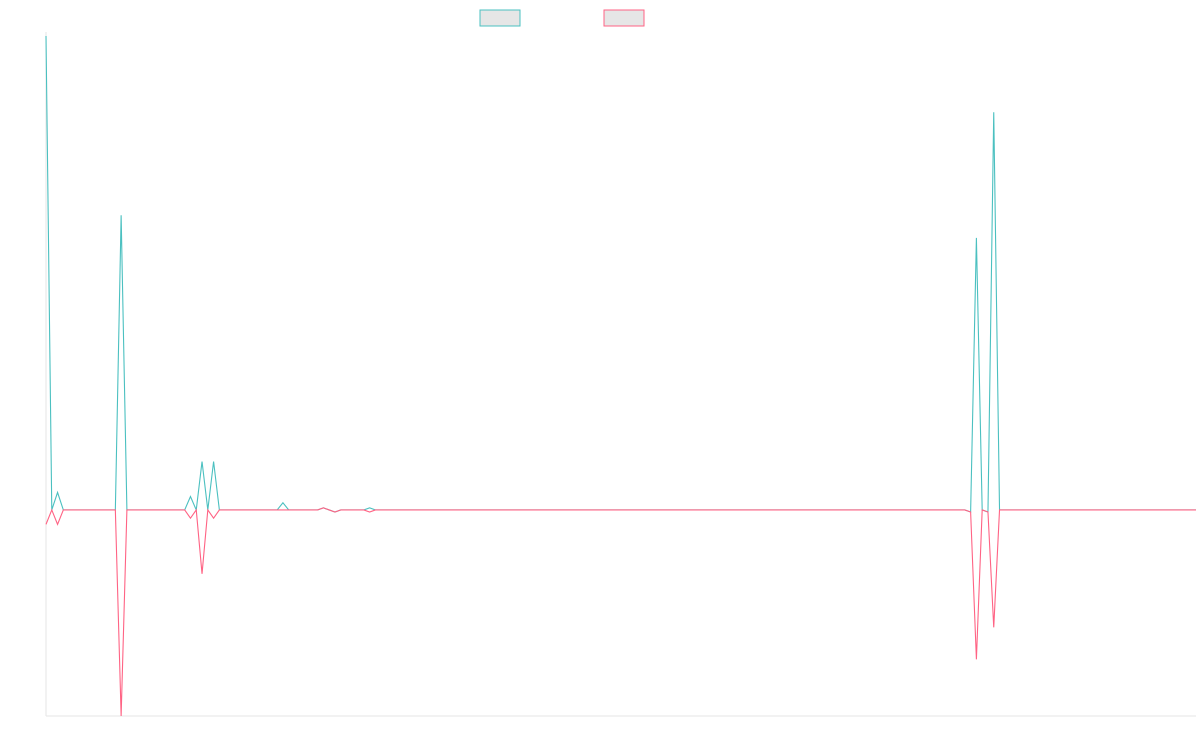 This screenshot has width=1200, height=755. I want to click on legend-item-series-b, so click(624, 18).